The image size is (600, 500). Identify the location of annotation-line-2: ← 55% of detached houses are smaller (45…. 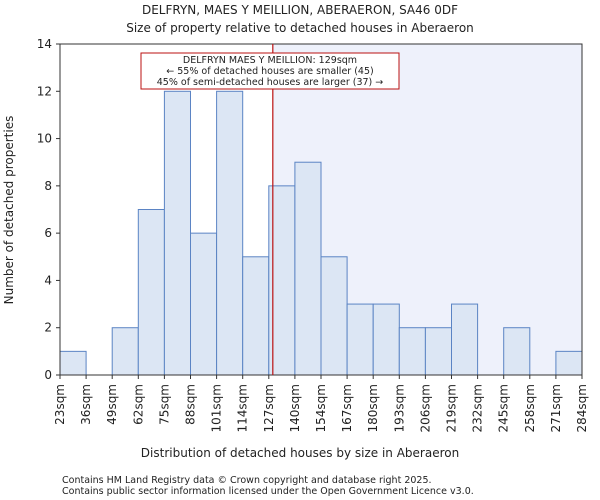
(269, 71).